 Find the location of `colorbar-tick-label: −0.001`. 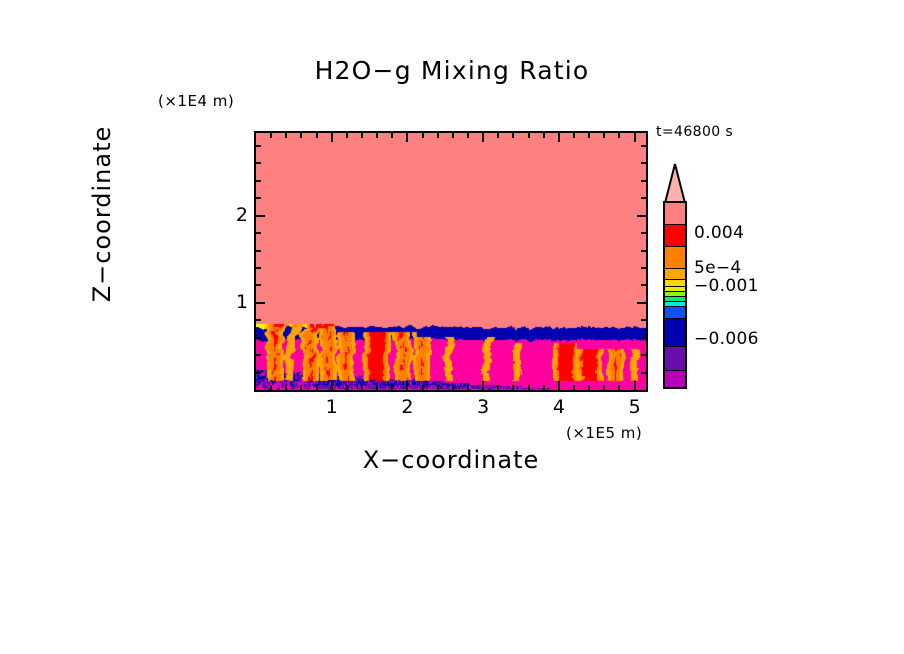

colorbar-tick-label: −0.001 is located at coordinates (726, 286).